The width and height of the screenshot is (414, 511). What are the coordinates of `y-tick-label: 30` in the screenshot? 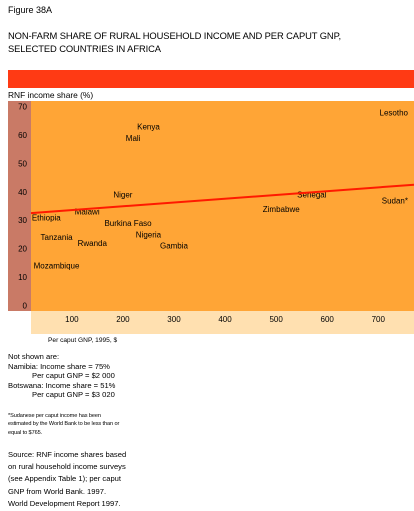 It's located at (22, 220).